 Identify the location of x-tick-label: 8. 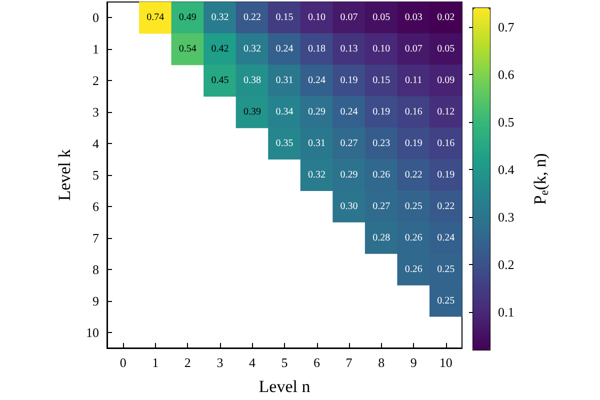
(381, 362).